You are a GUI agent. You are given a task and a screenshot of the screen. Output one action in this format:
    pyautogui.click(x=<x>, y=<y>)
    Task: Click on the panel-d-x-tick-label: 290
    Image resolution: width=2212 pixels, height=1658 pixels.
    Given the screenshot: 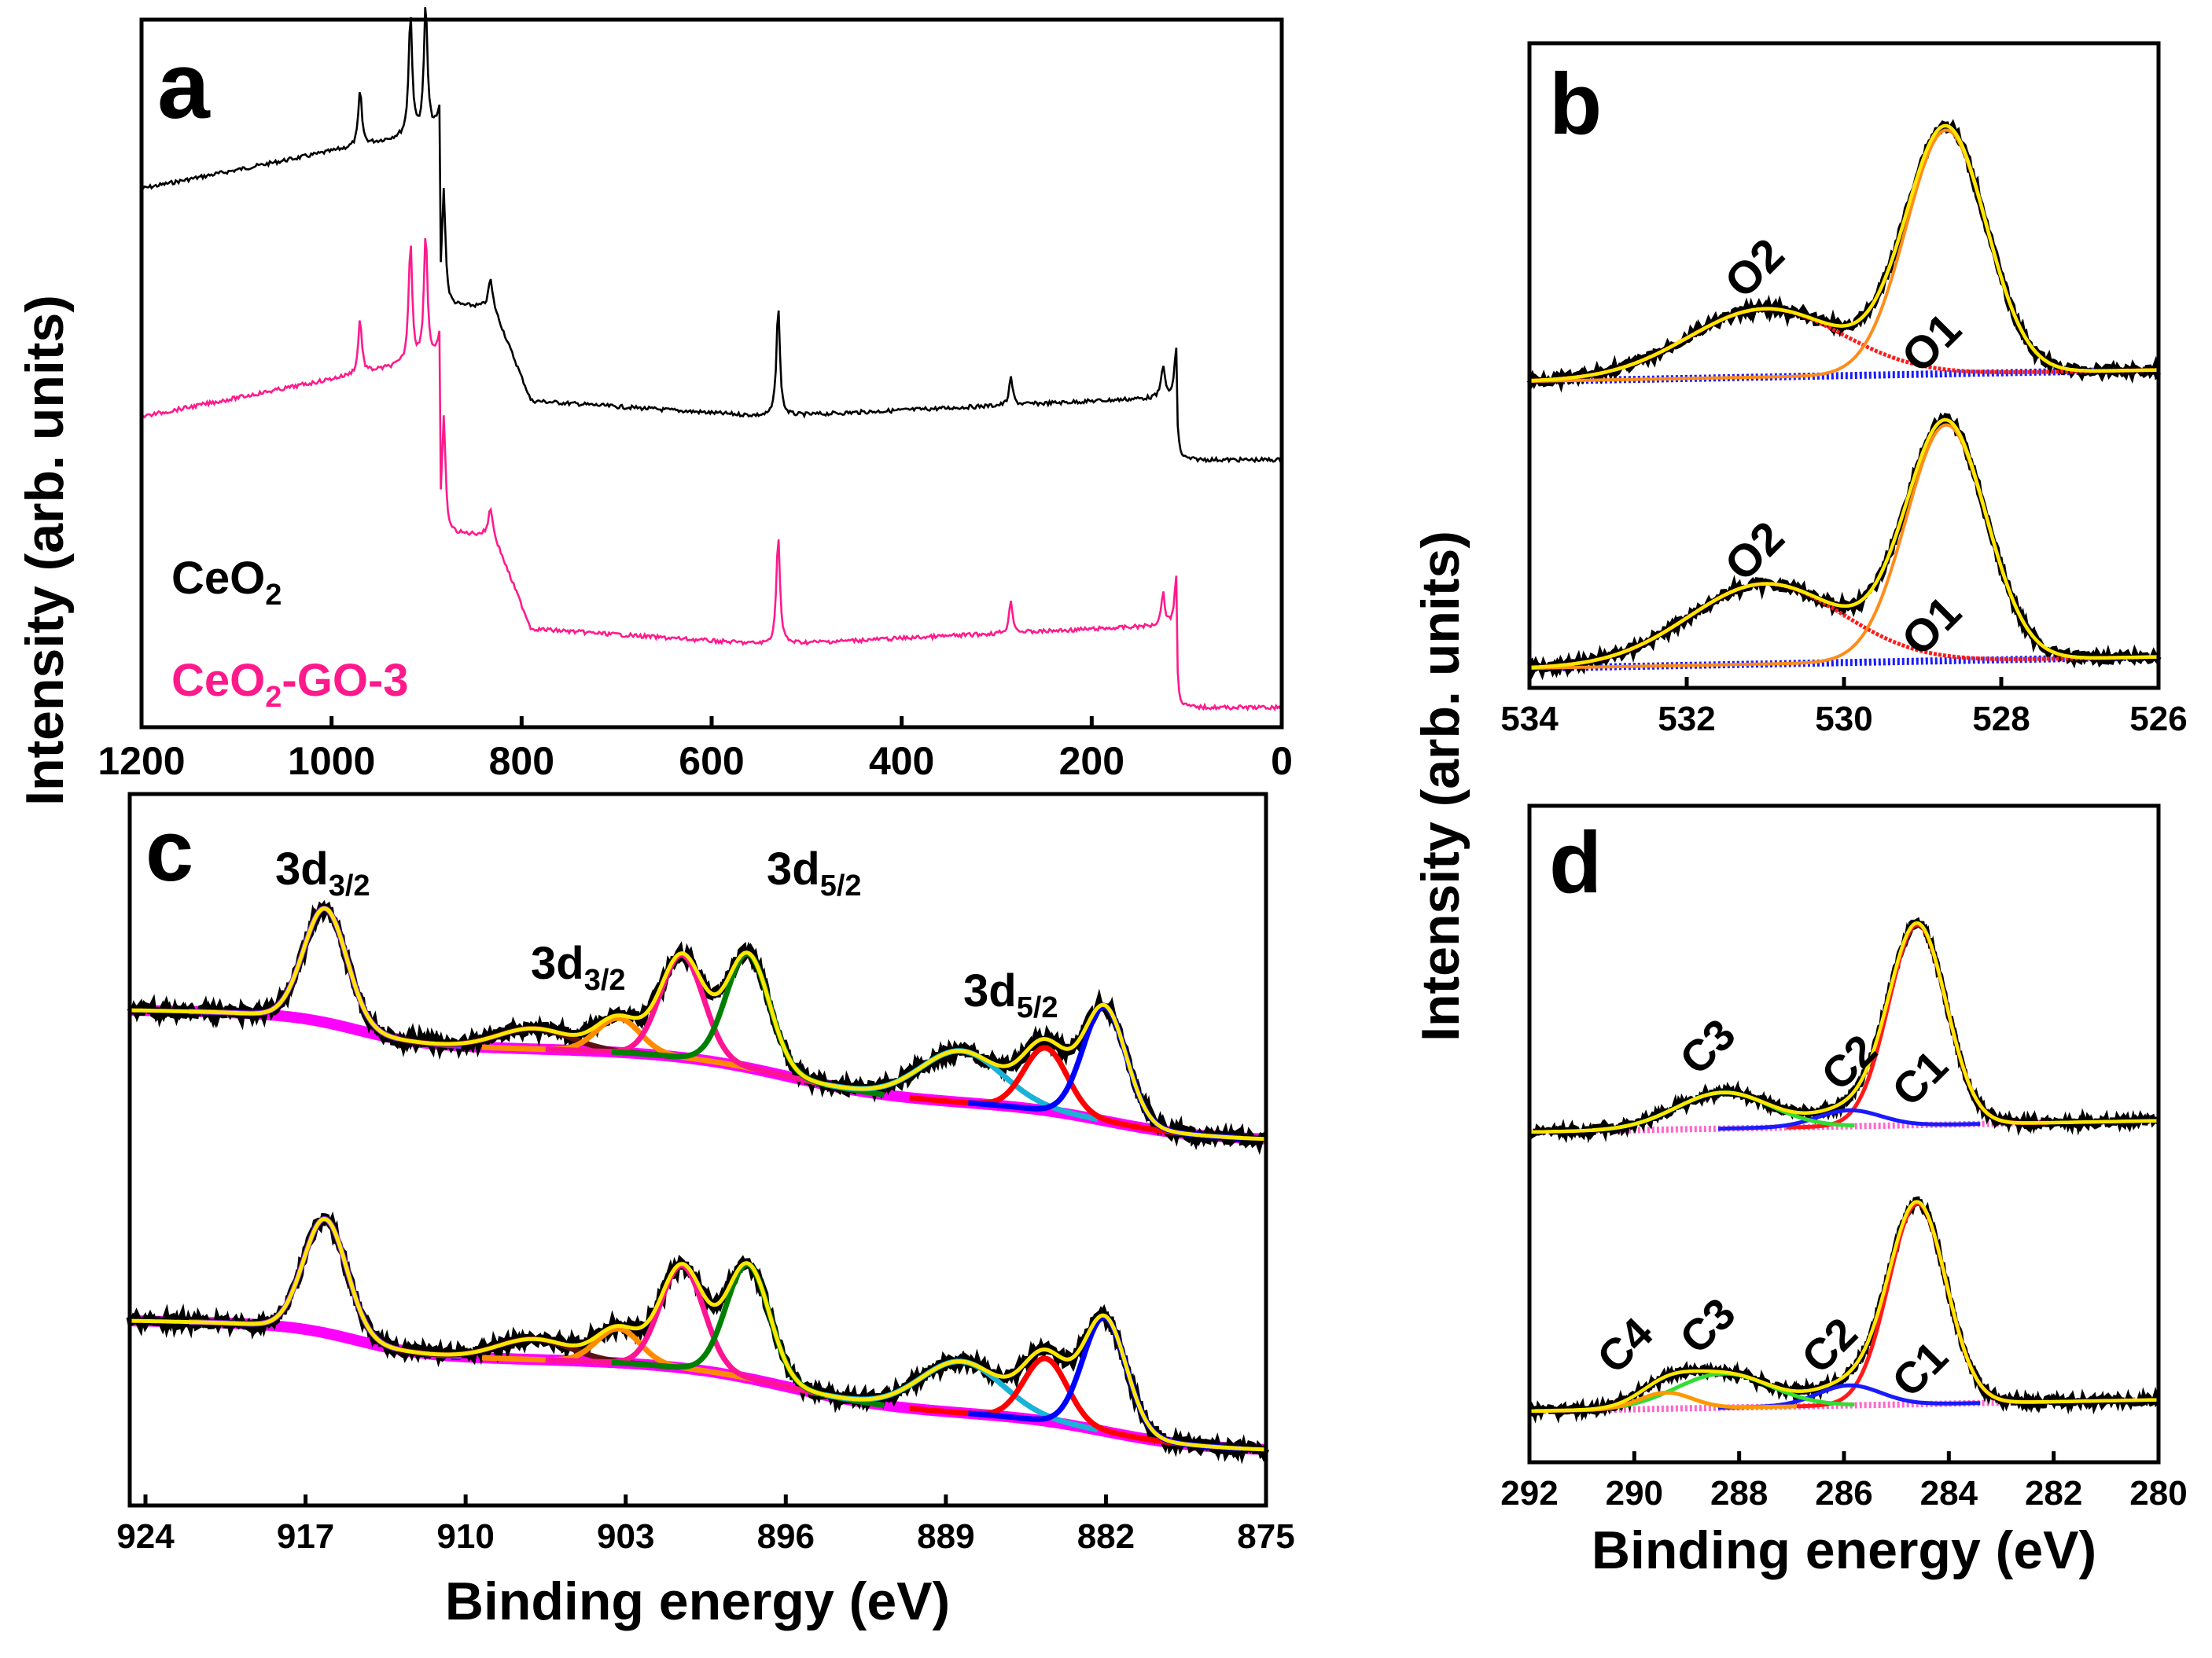 What is the action you would take?
    pyautogui.click(x=1634, y=1493)
    